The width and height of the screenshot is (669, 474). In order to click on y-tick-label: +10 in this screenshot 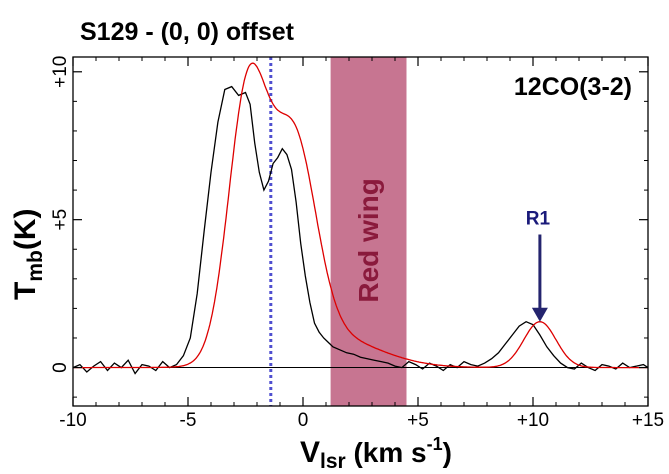, I will do `click(60, 72)`.